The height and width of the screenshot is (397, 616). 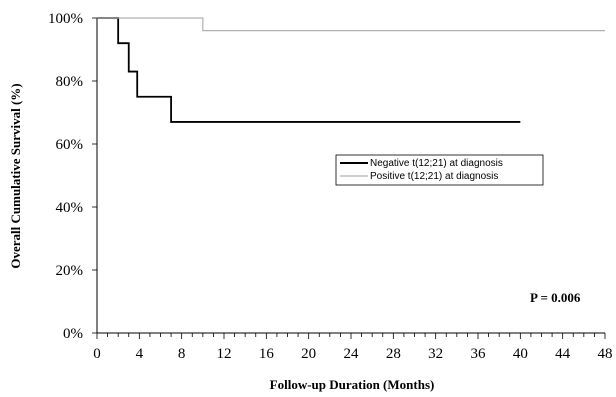 I want to click on y-tick-label: 40%, so click(x=70, y=208).